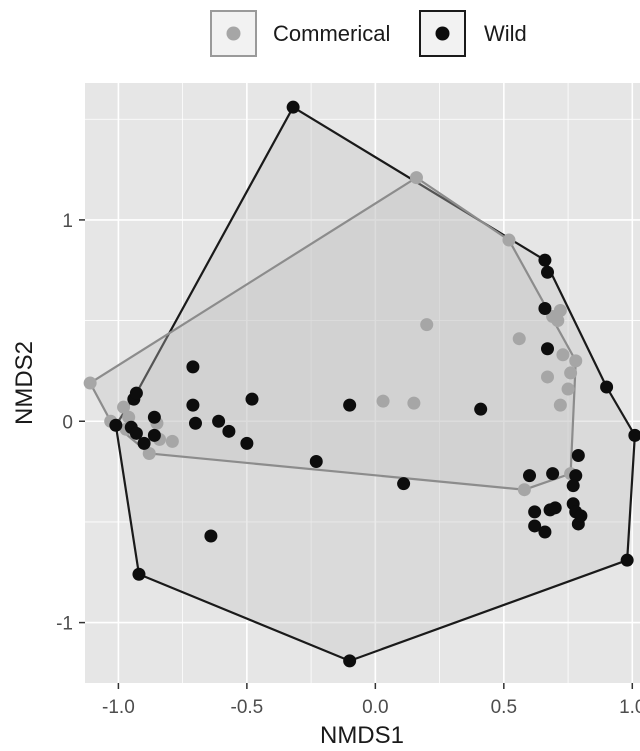 Image resolution: width=640 pixels, height=751 pixels. Describe the element at coordinates (64, 624) in the screenshot. I see `y-tick-label: -1` at that location.